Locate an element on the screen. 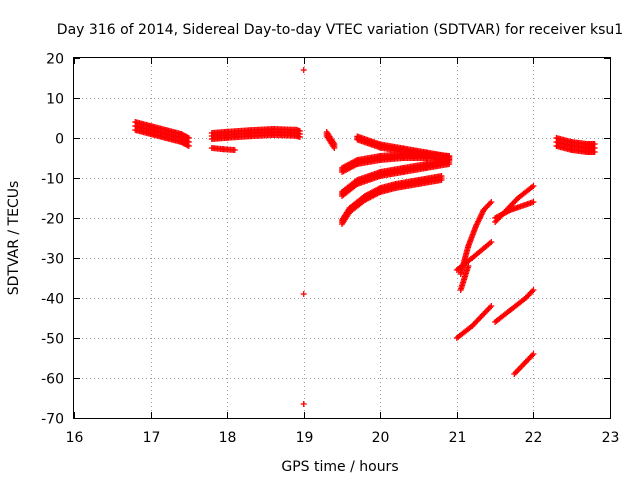 The image size is (640, 480). y-tick-labels: -70 -60 -50 -40 -30 -20 -10 0 10 20 is located at coordinates (52, 240).